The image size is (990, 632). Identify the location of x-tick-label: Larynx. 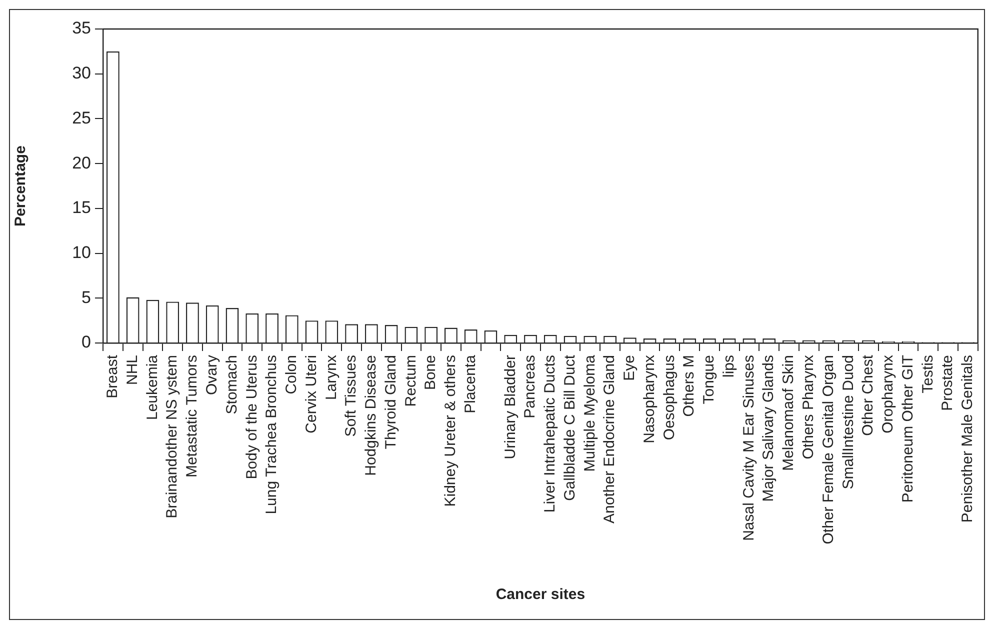
(331, 377).